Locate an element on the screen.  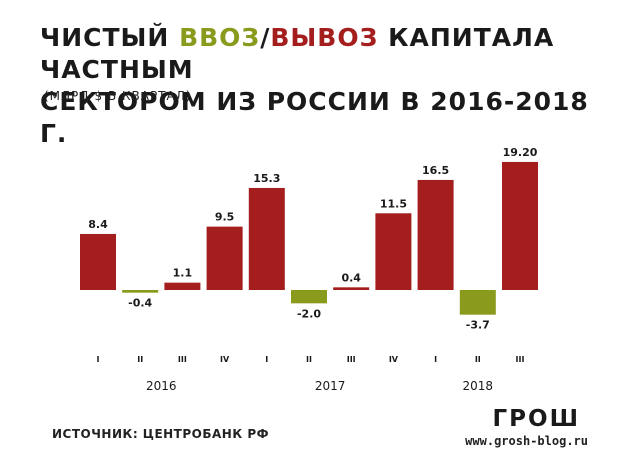
bar-value-label: 1.1 is located at coordinates (183, 273).